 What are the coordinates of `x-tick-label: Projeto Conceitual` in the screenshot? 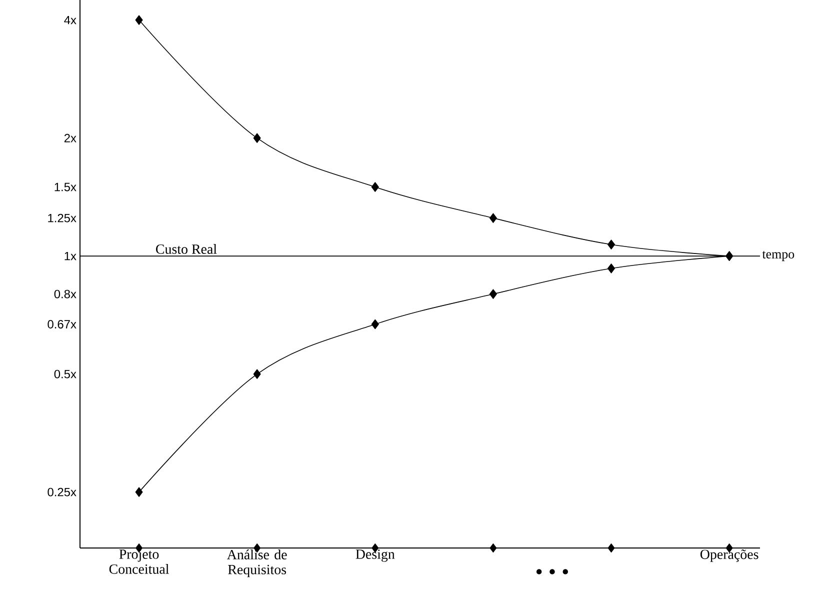 It's located at (139, 562).